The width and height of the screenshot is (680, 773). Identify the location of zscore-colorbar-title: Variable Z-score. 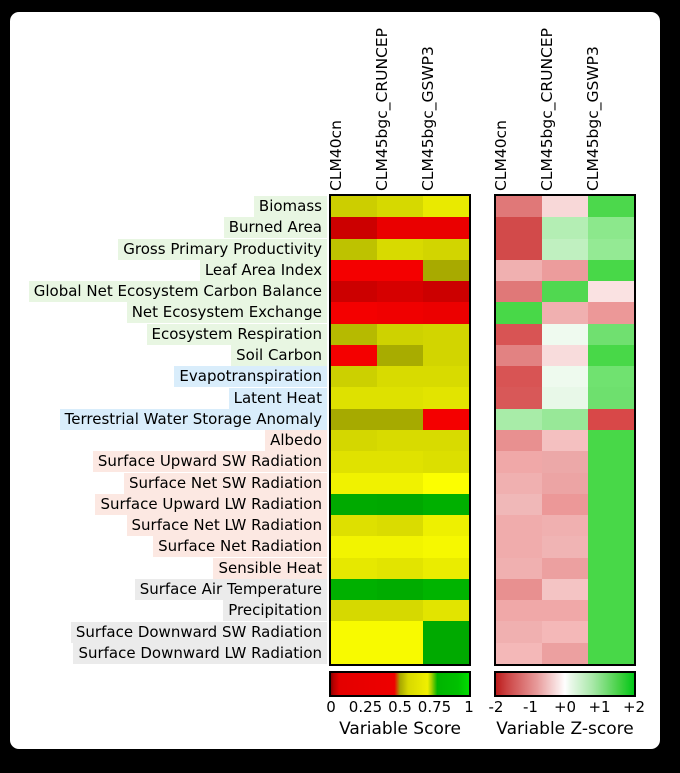
(565, 729).